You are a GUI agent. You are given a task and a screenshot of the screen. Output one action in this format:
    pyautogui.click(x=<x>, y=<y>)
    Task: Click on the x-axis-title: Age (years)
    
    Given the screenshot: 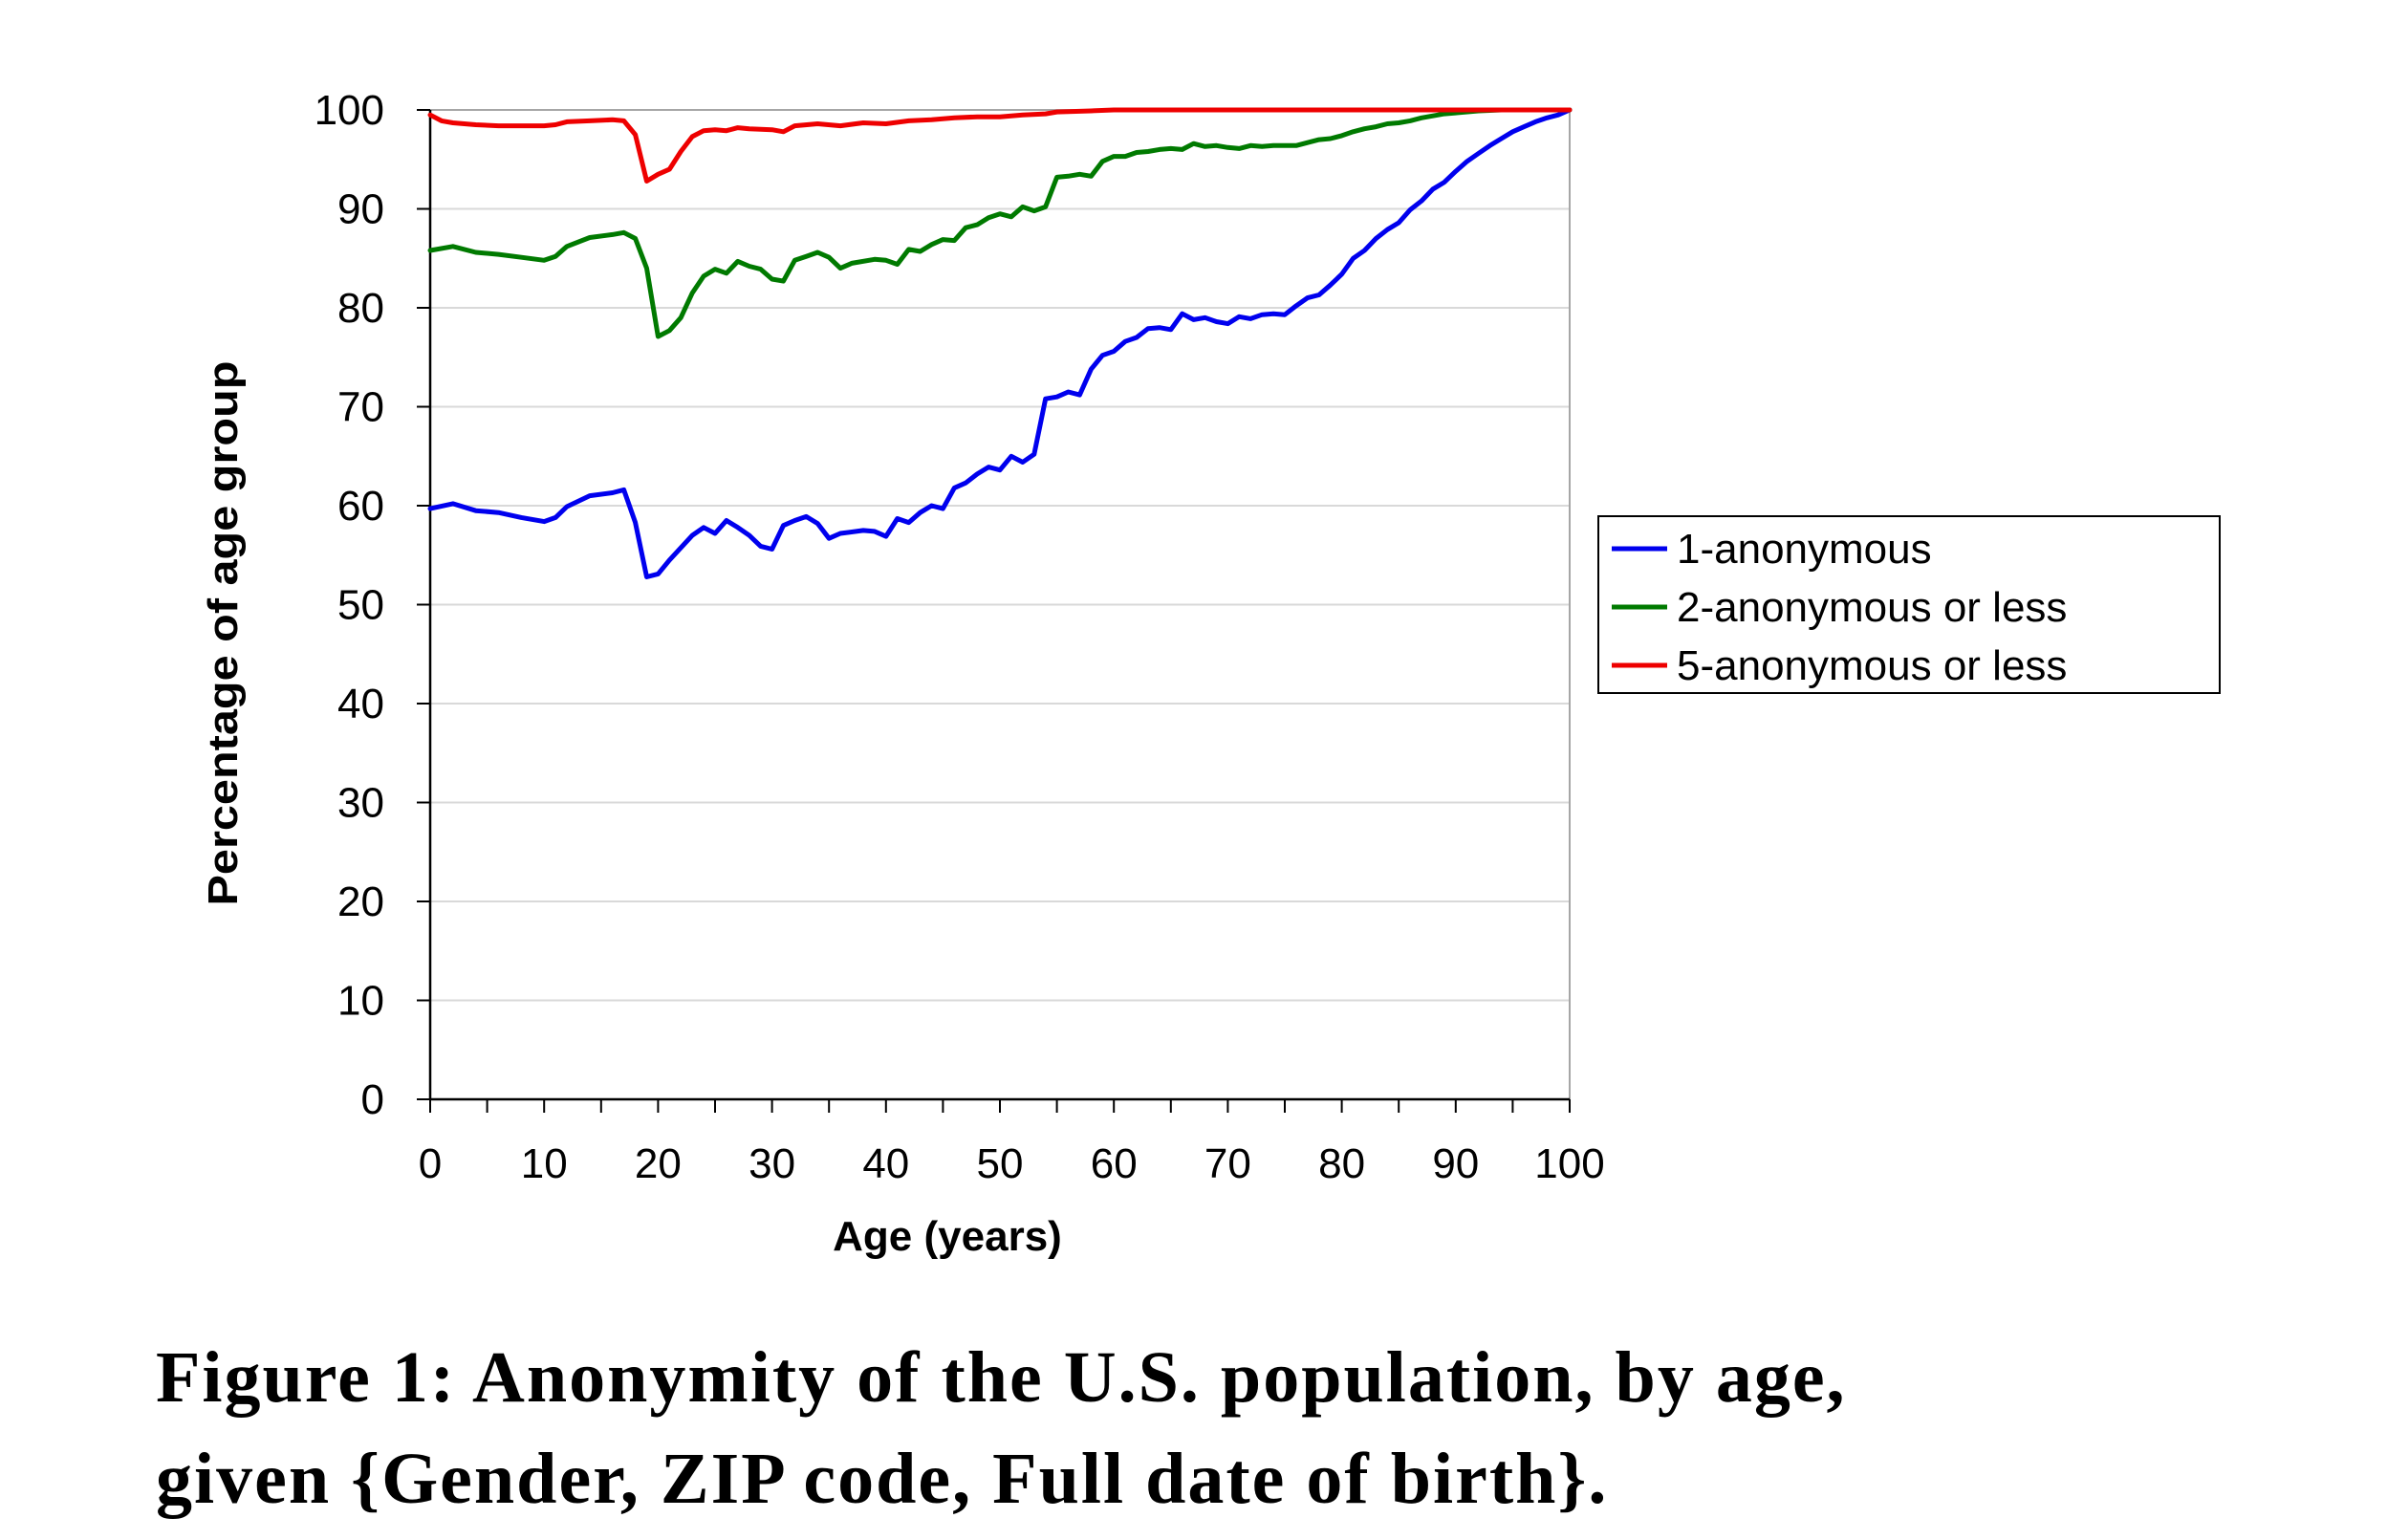 What is the action you would take?
    pyautogui.click(x=947, y=1237)
    